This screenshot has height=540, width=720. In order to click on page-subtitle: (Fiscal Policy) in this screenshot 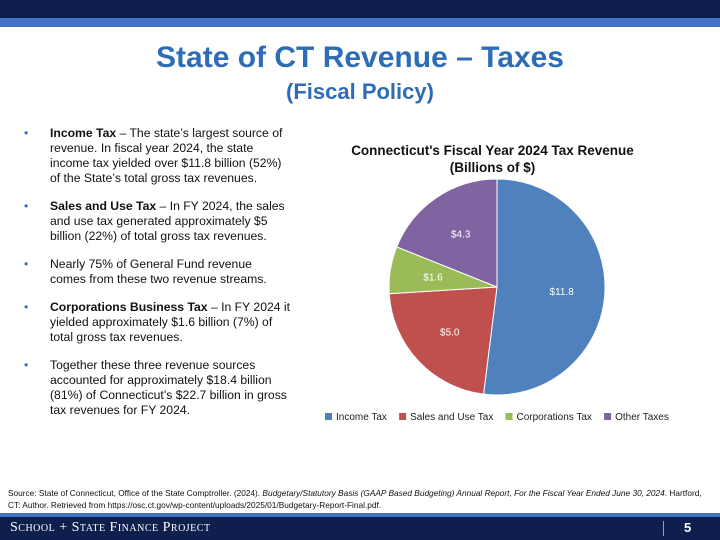, I will do `click(360, 91)`.